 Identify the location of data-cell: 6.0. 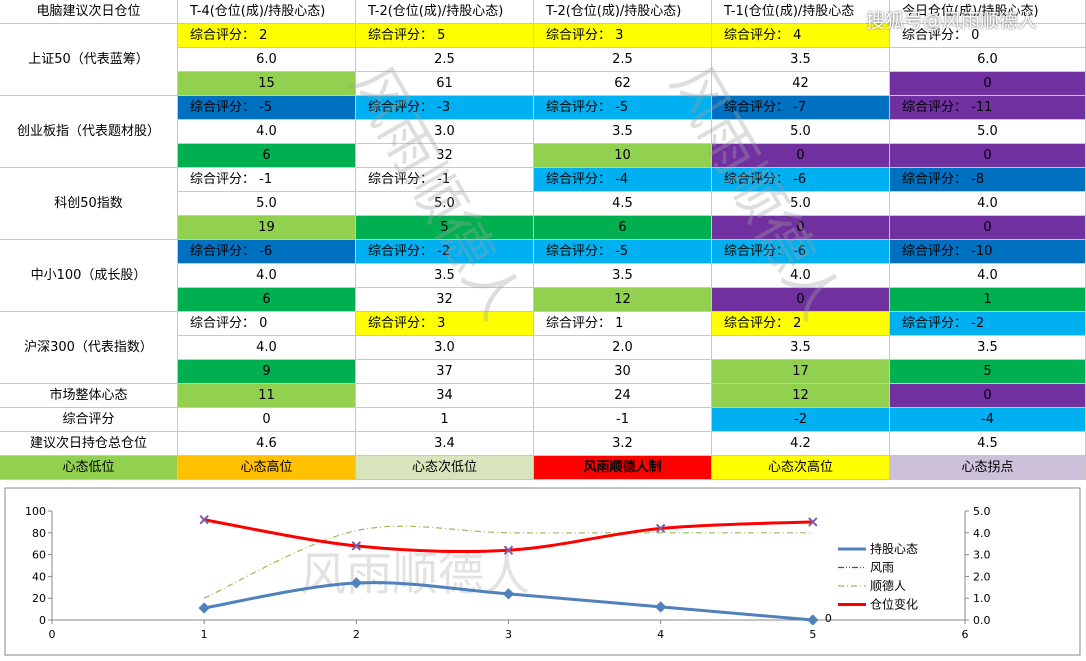
(988, 60).